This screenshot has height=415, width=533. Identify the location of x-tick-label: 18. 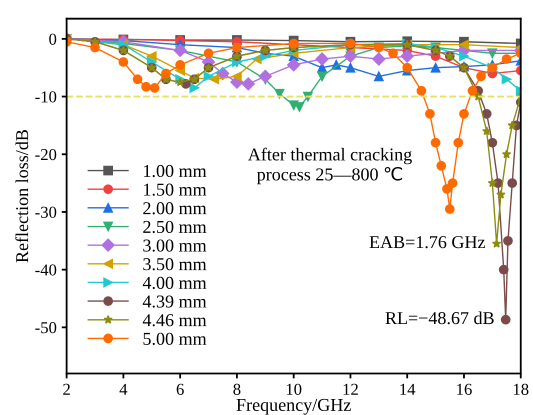
(521, 389).